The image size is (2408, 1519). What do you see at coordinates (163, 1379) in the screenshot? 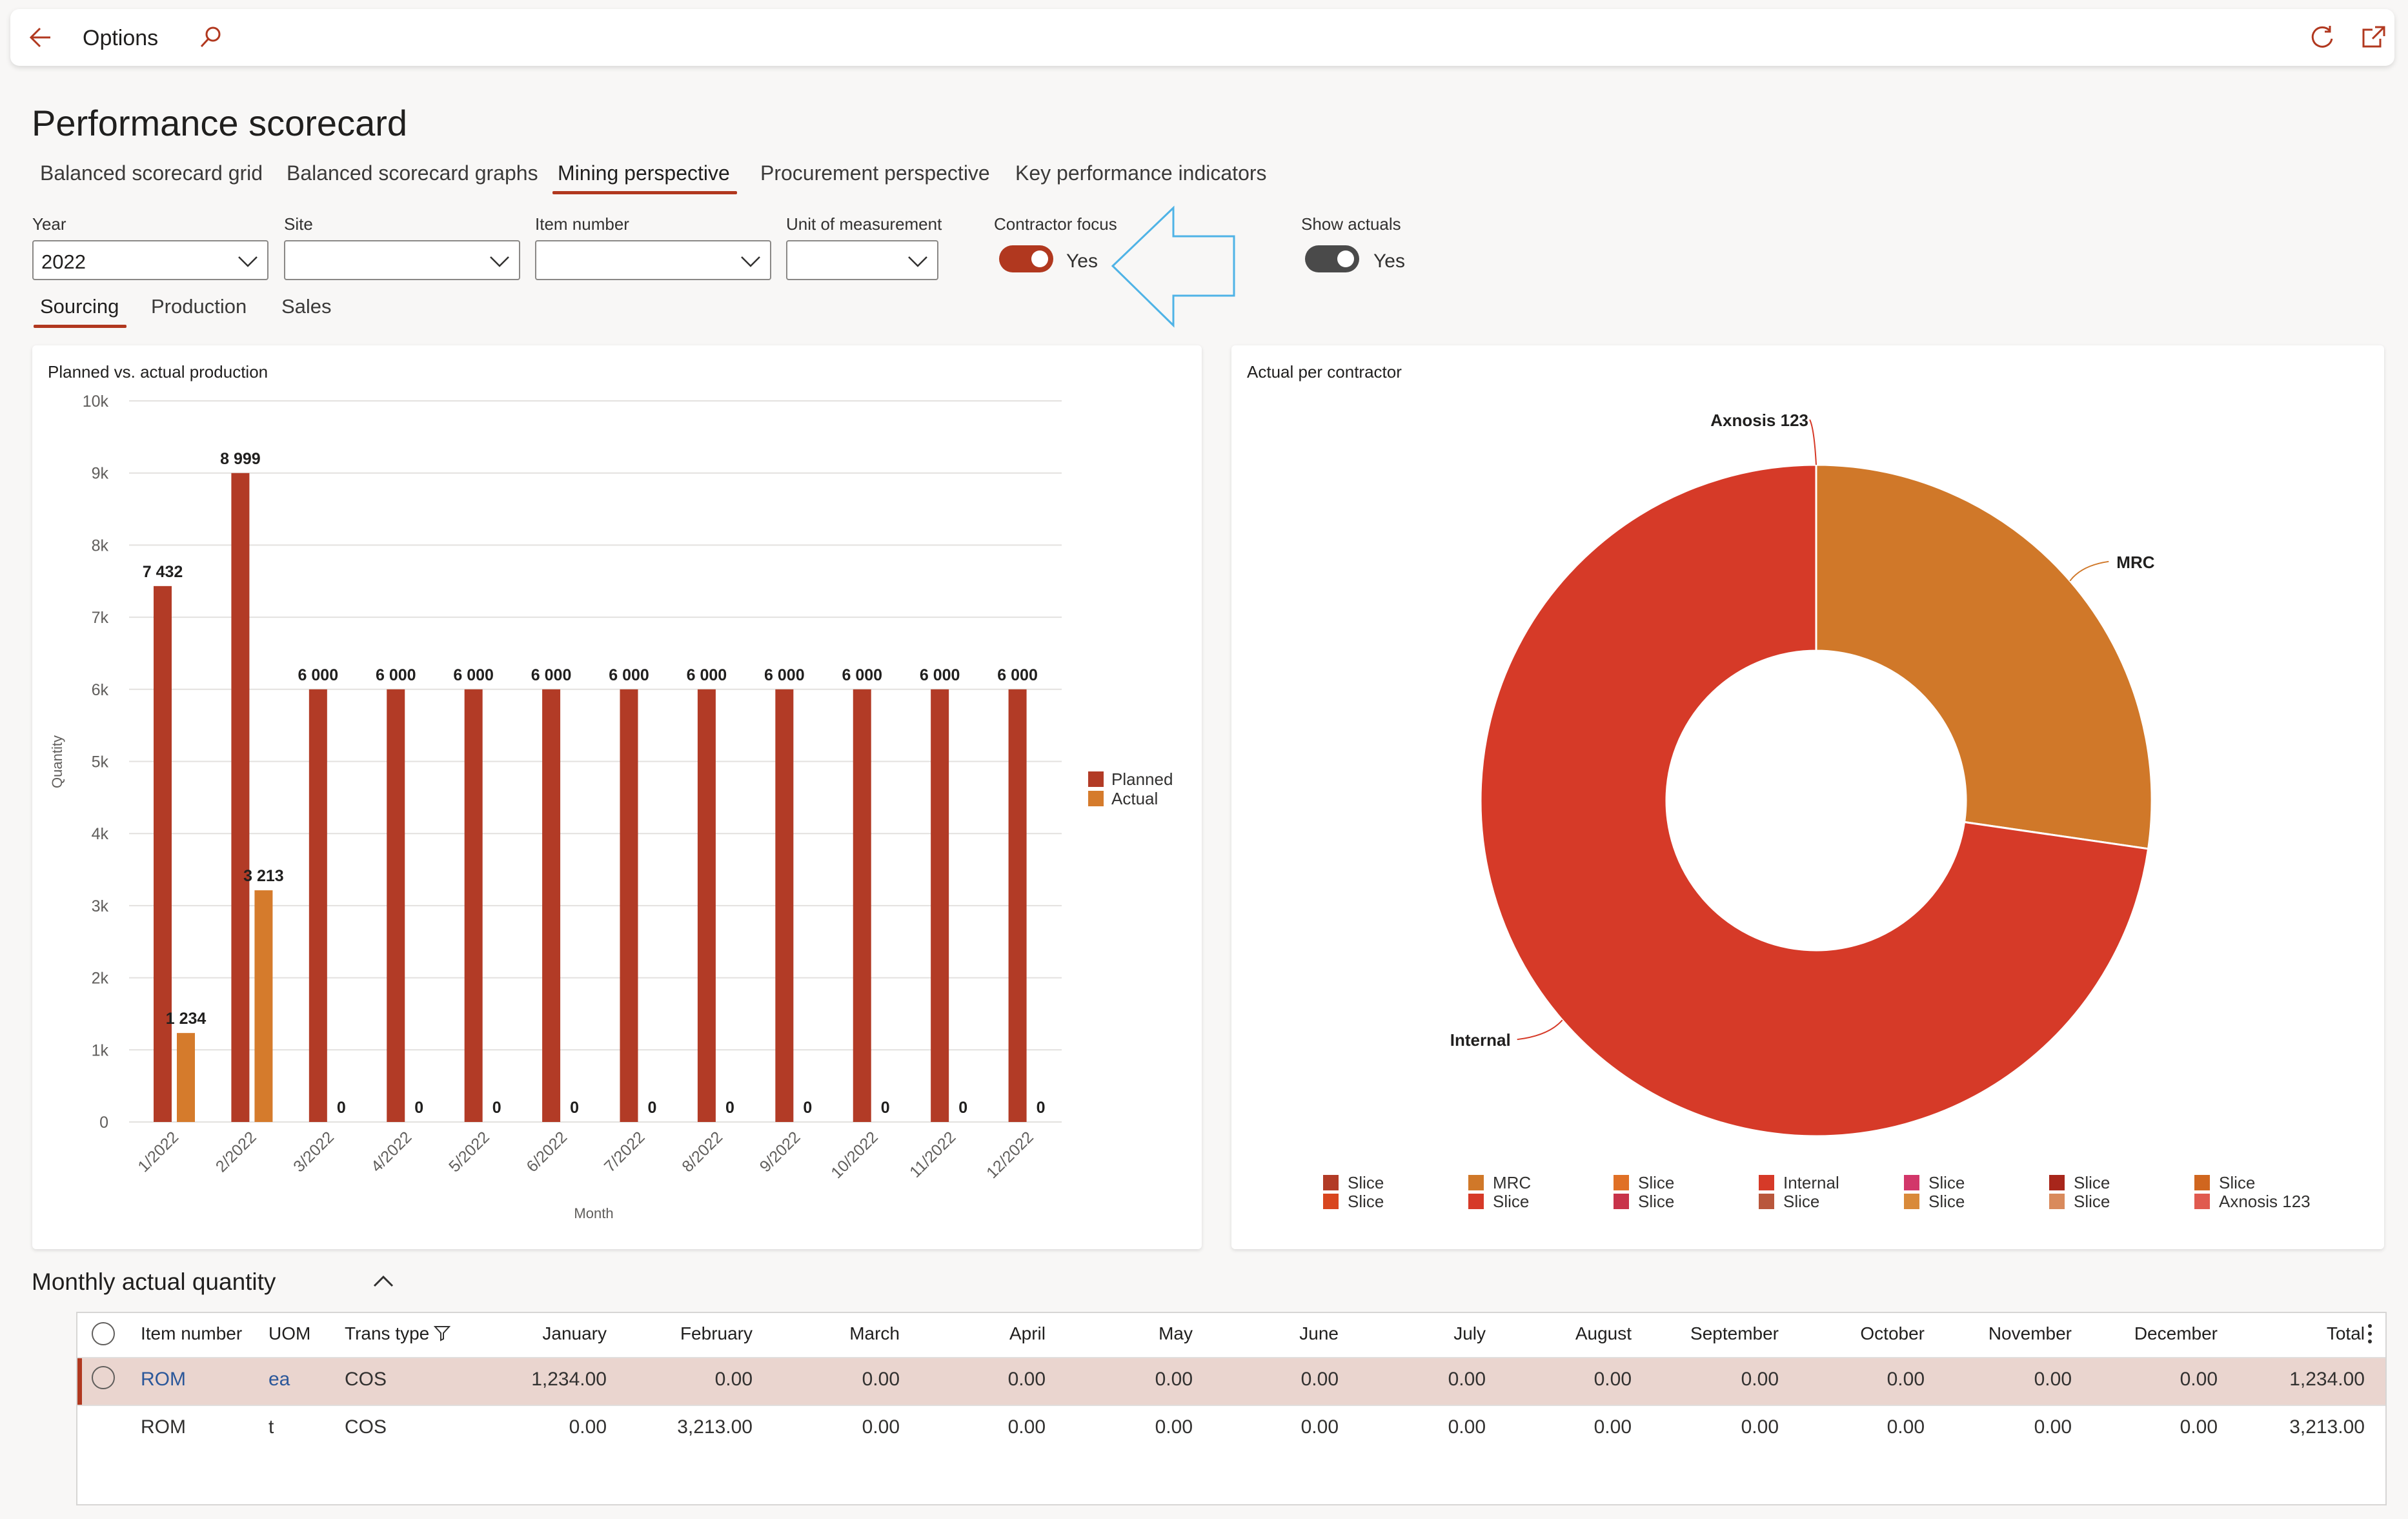
I see `table-cell: ROM` at bounding box center [163, 1379].